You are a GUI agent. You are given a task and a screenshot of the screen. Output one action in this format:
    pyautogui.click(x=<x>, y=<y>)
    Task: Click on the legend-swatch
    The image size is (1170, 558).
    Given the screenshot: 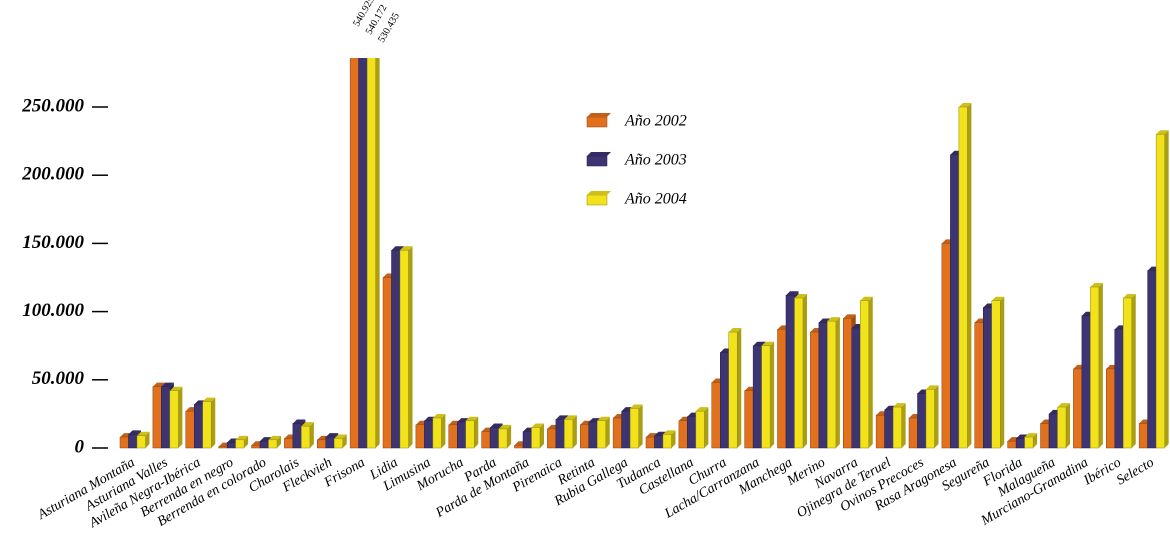 What is the action you would take?
    pyautogui.click(x=597, y=122)
    